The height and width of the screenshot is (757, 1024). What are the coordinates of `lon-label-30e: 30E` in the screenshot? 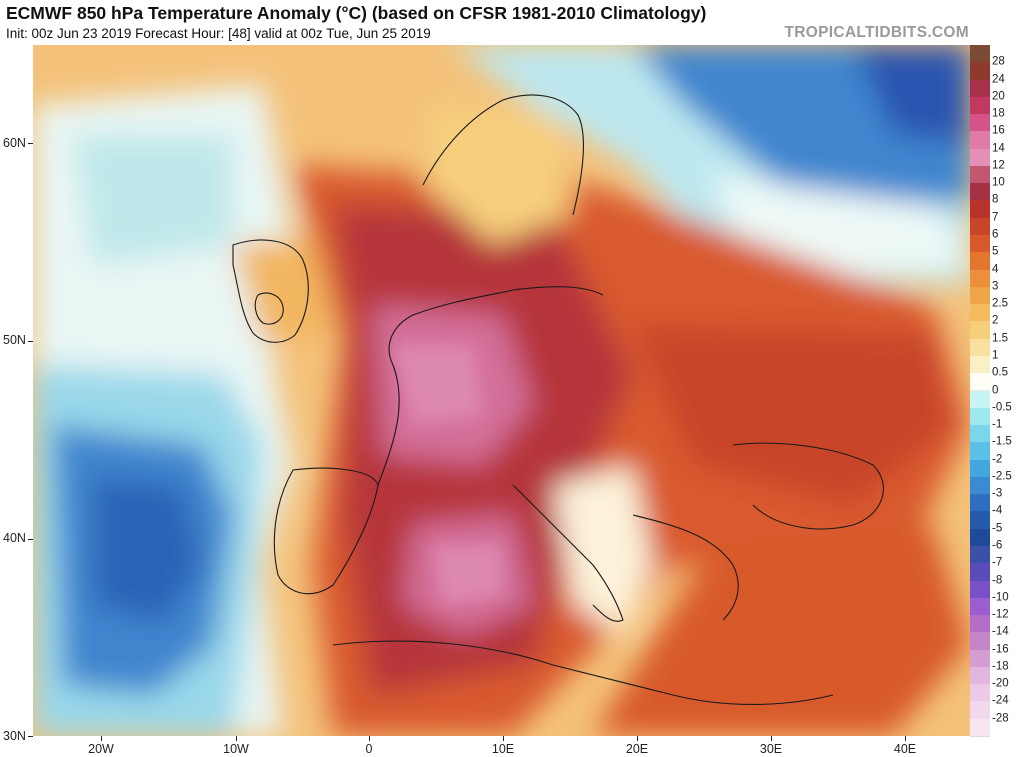 It's located at (771, 749).